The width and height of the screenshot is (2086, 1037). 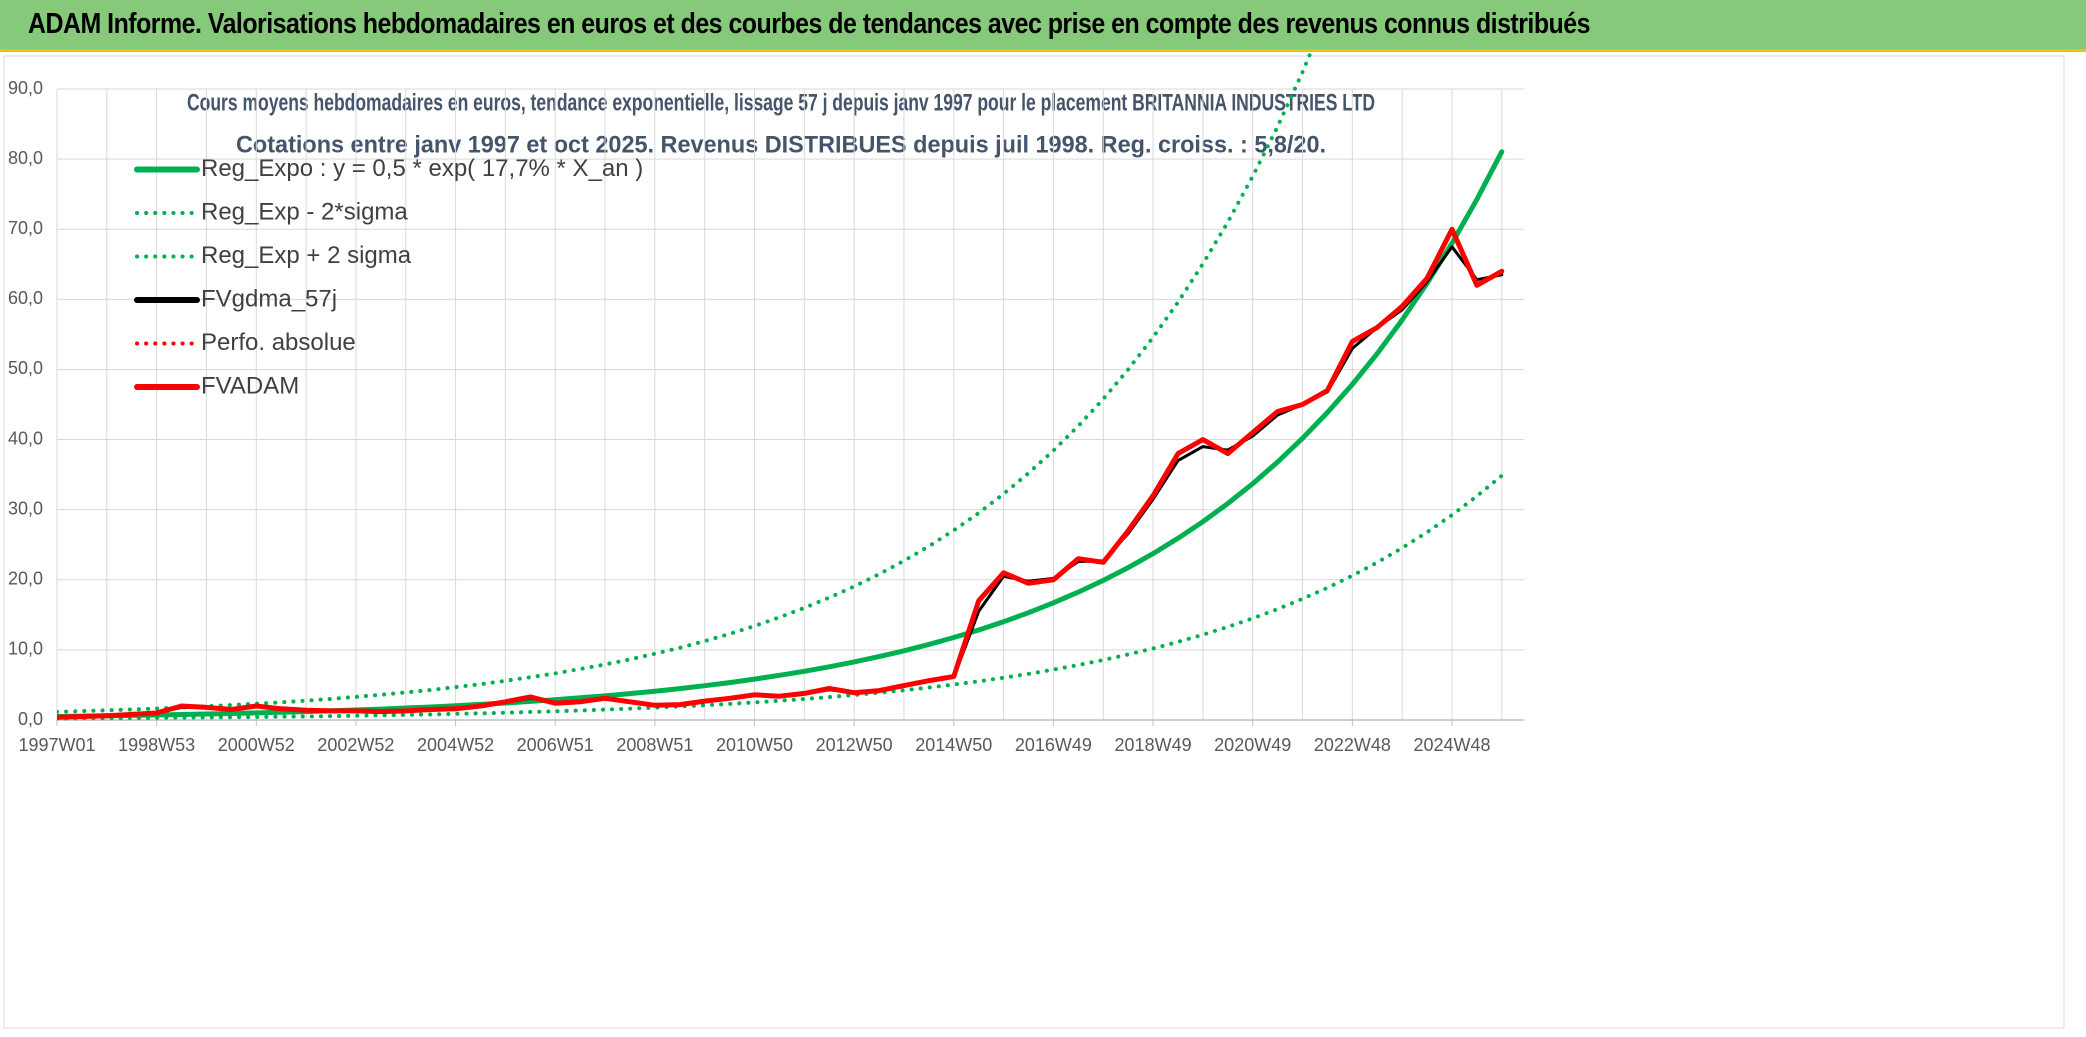 What do you see at coordinates (1153, 745) in the screenshot?
I see `x-tick-label: 2018W49` at bounding box center [1153, 745].